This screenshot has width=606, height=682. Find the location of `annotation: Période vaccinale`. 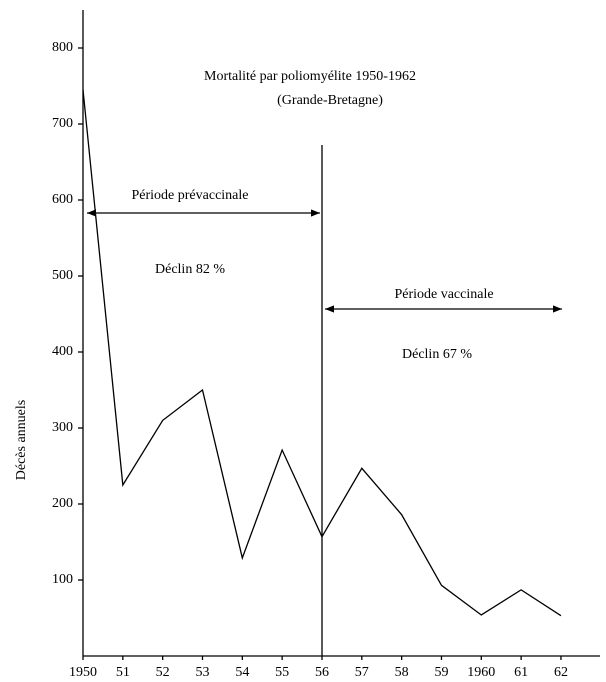

annotation: Période vaccinale is located at coordinates (443, 294).